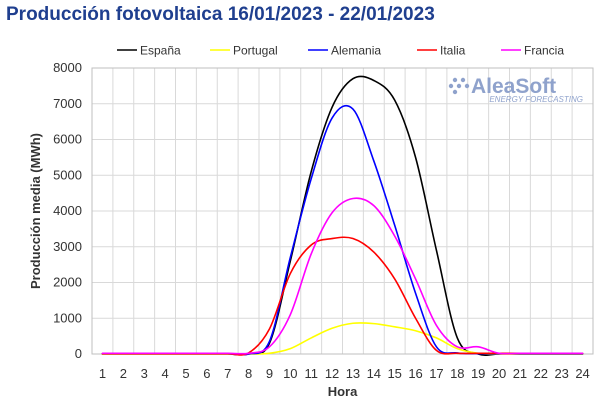 The image size is (600, 418). What do you see at coordinates (536, 99) in the screenshot?
I see `logo-subtitle: ENERGY FORECASTING` at bounding box center [536, 99].